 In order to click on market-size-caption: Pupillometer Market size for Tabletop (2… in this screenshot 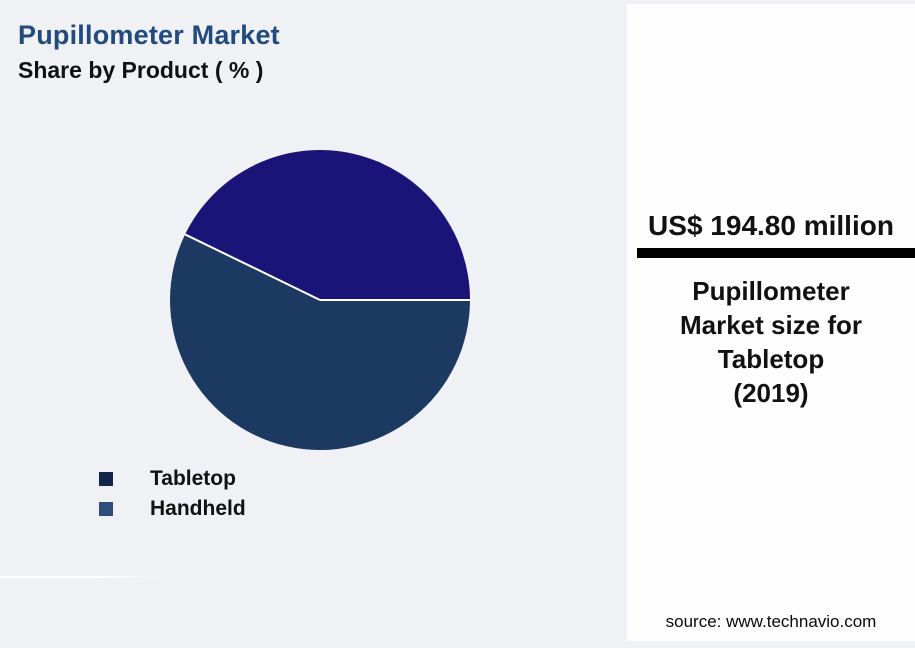, I will do `click(771, 342)`.